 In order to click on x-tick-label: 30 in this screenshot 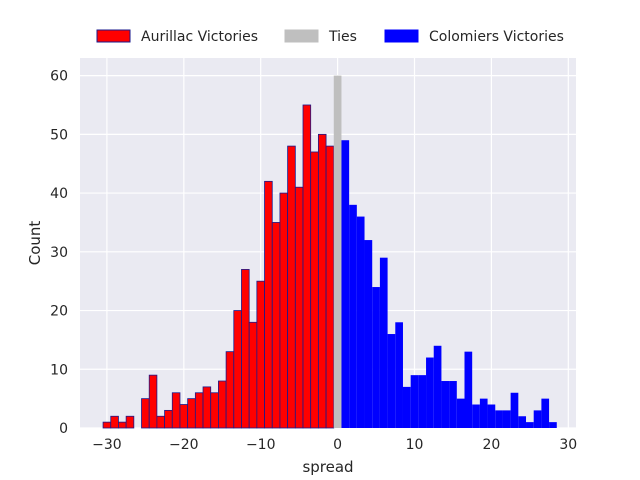, I will do `click(568, 445)`.